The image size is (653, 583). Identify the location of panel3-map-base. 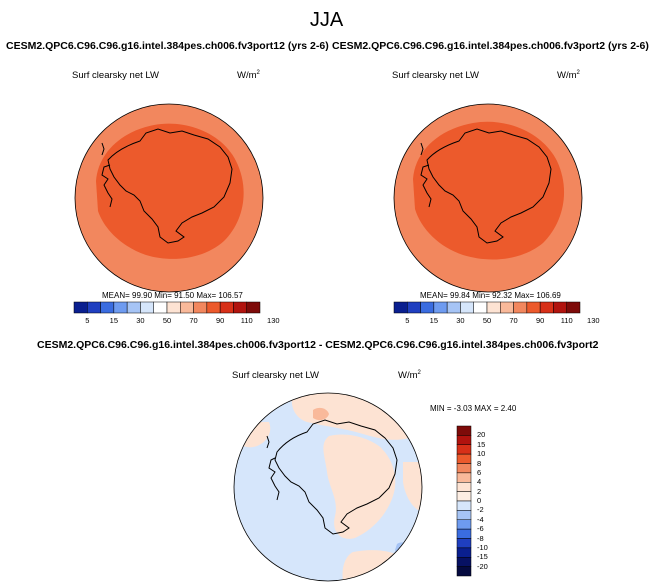
(328, 487).